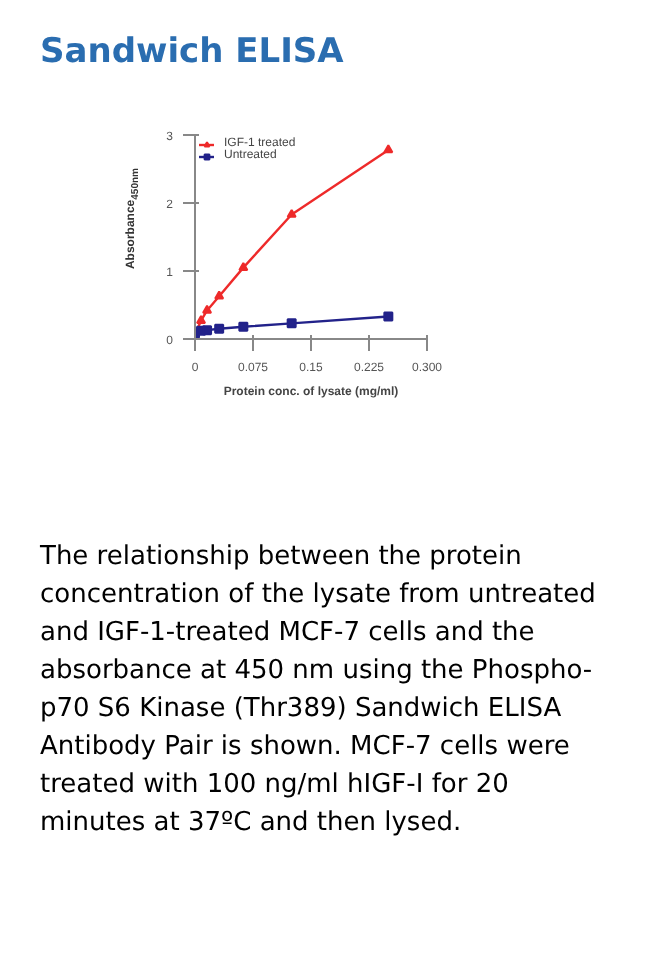 The image size is (648, 956). What do you see at coordinates (192, 52) in the screenshot?
I see `chart-title: Sandwich ELISA` at bounding box center [192, 52].